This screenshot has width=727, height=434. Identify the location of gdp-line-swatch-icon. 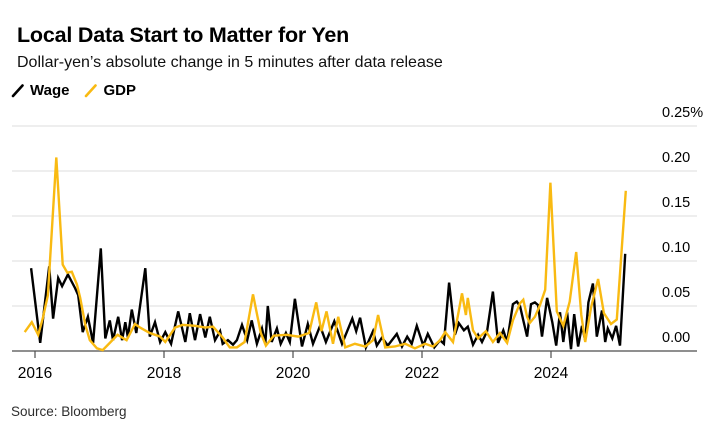
(91, 91).